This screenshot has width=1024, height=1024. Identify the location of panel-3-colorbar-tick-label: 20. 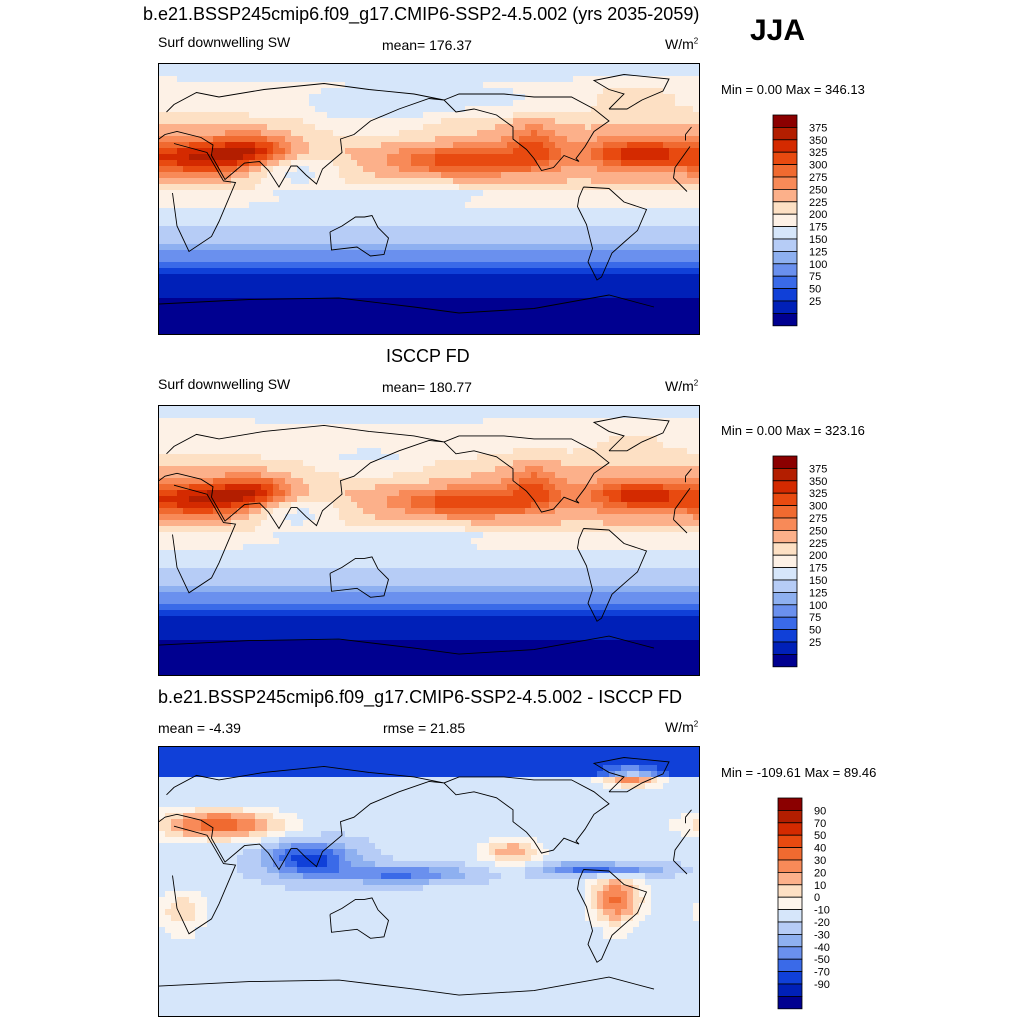
(820, 873).